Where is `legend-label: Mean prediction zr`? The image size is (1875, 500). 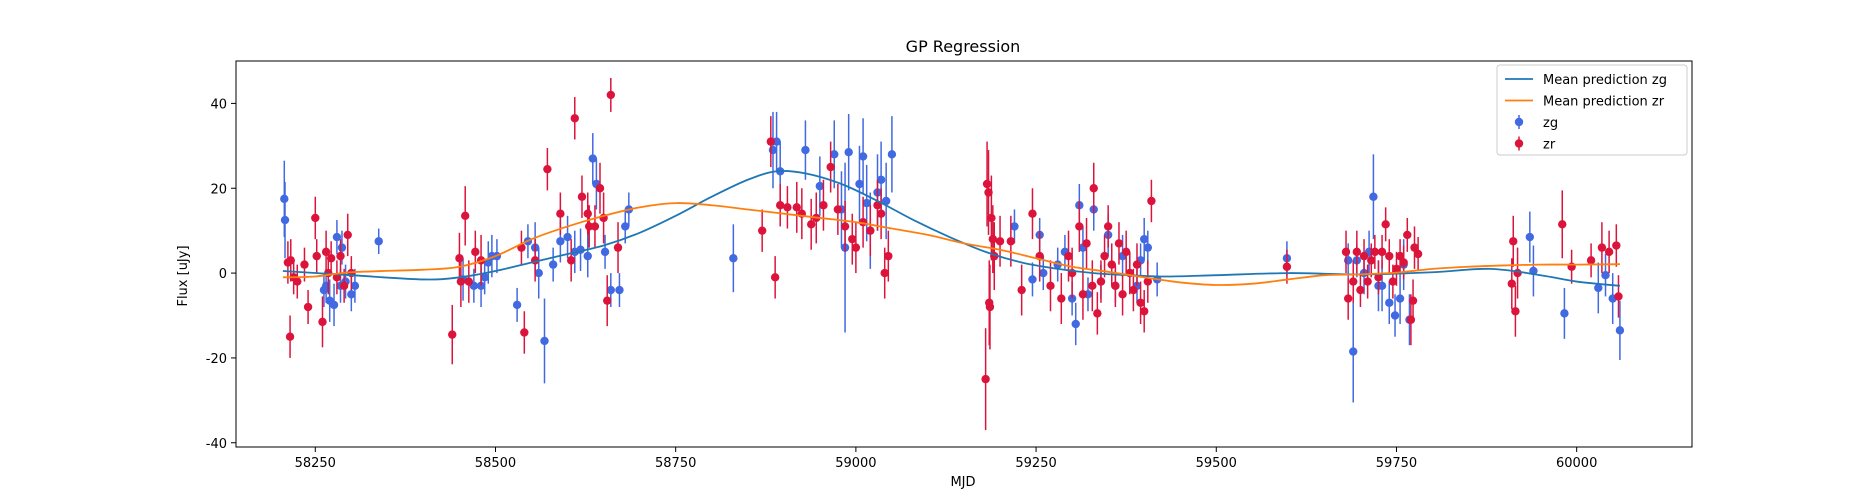 legend-label: Mean prediction zr is located at coordinates (1604, 102).